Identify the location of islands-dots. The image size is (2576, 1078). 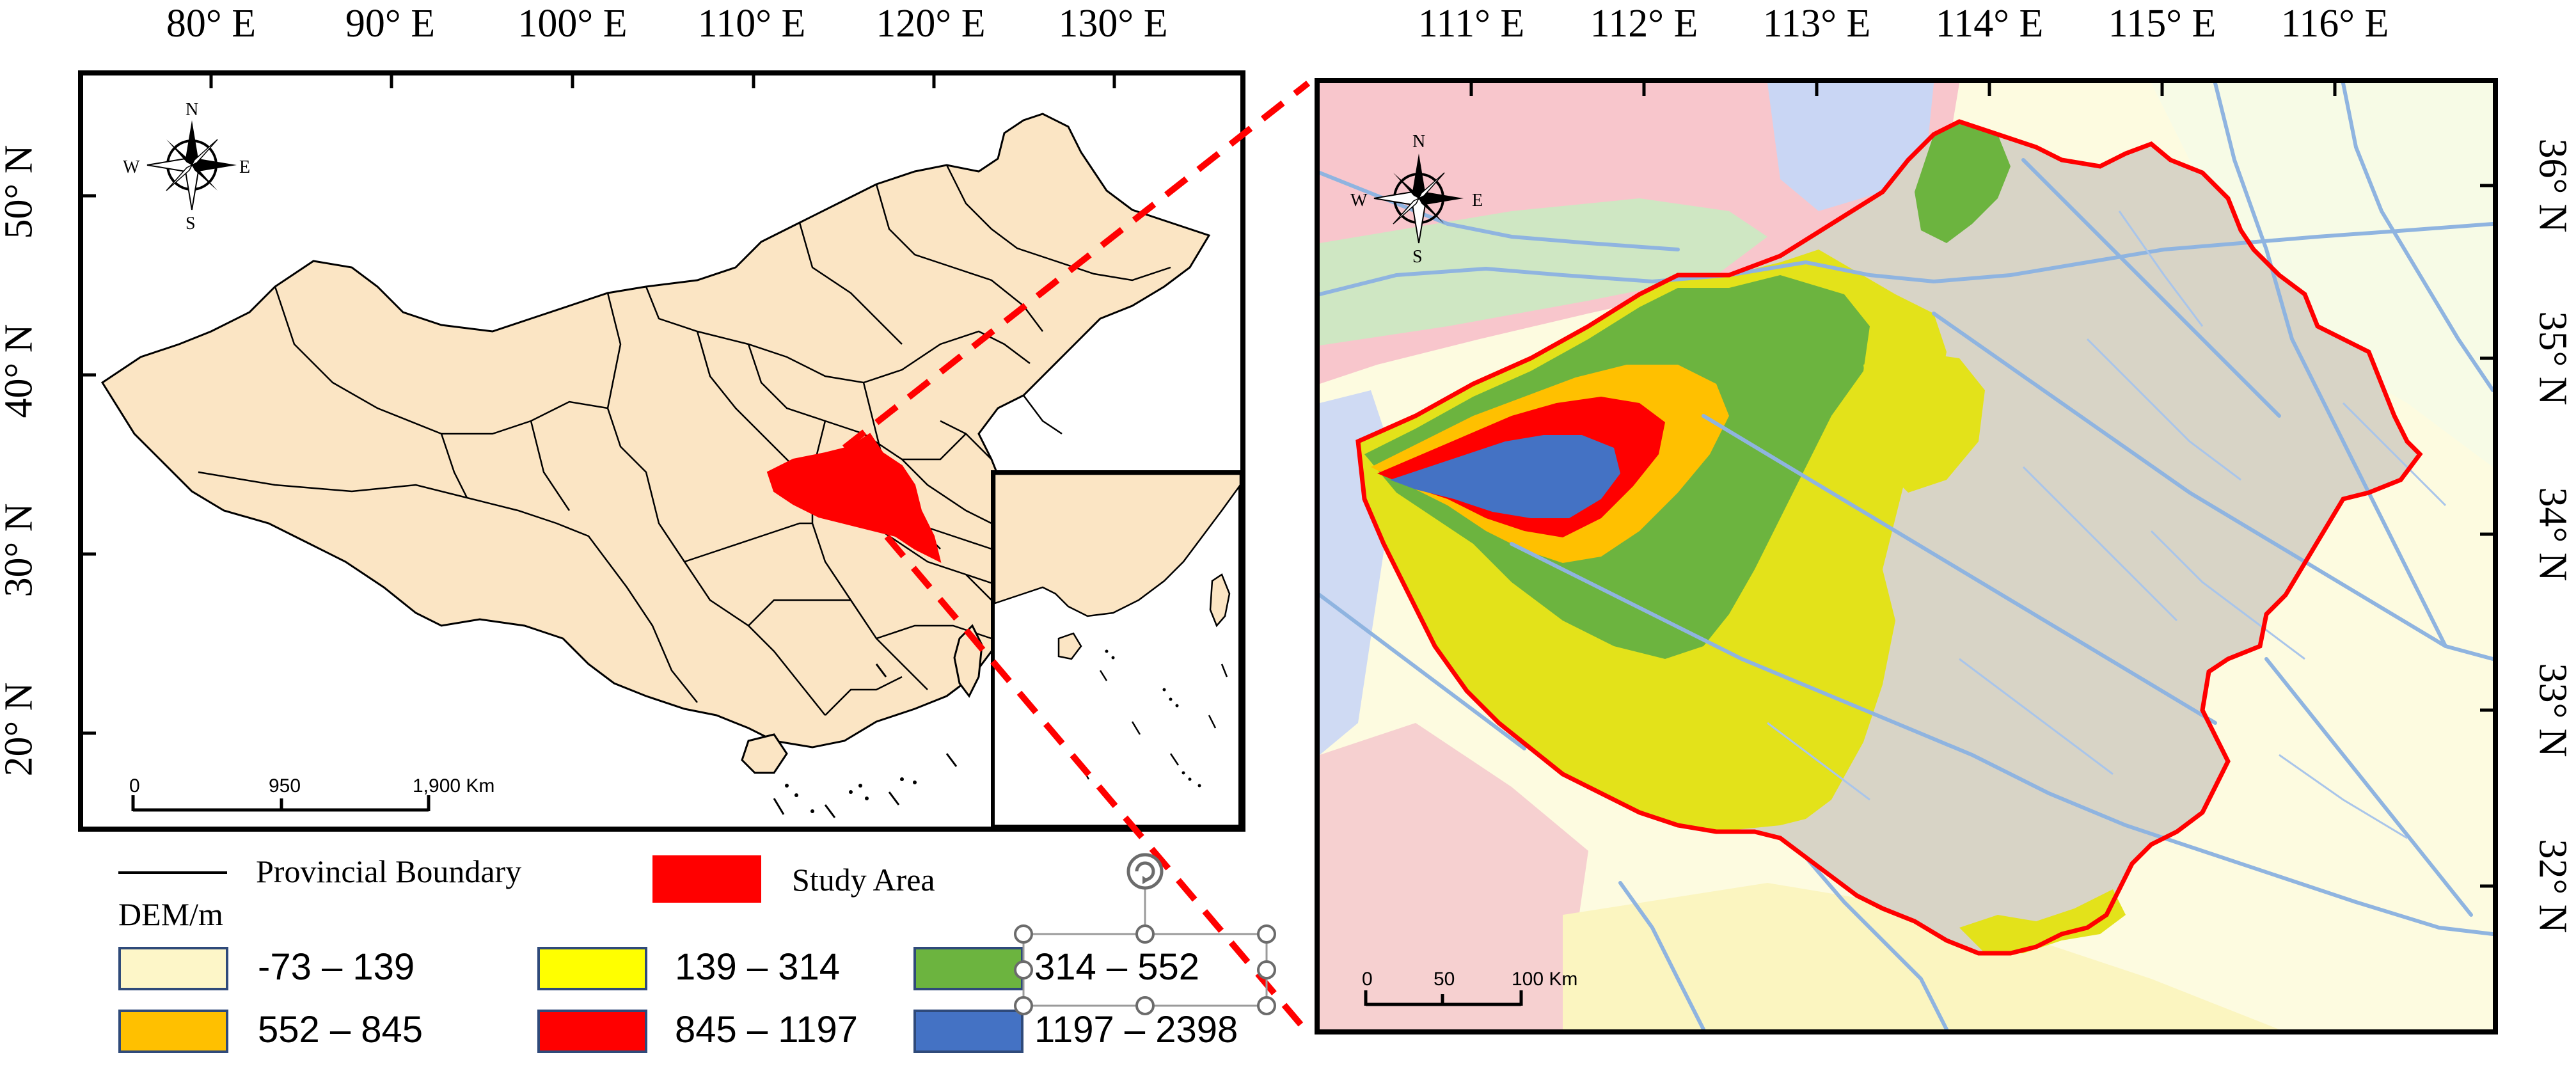
(851, 795).